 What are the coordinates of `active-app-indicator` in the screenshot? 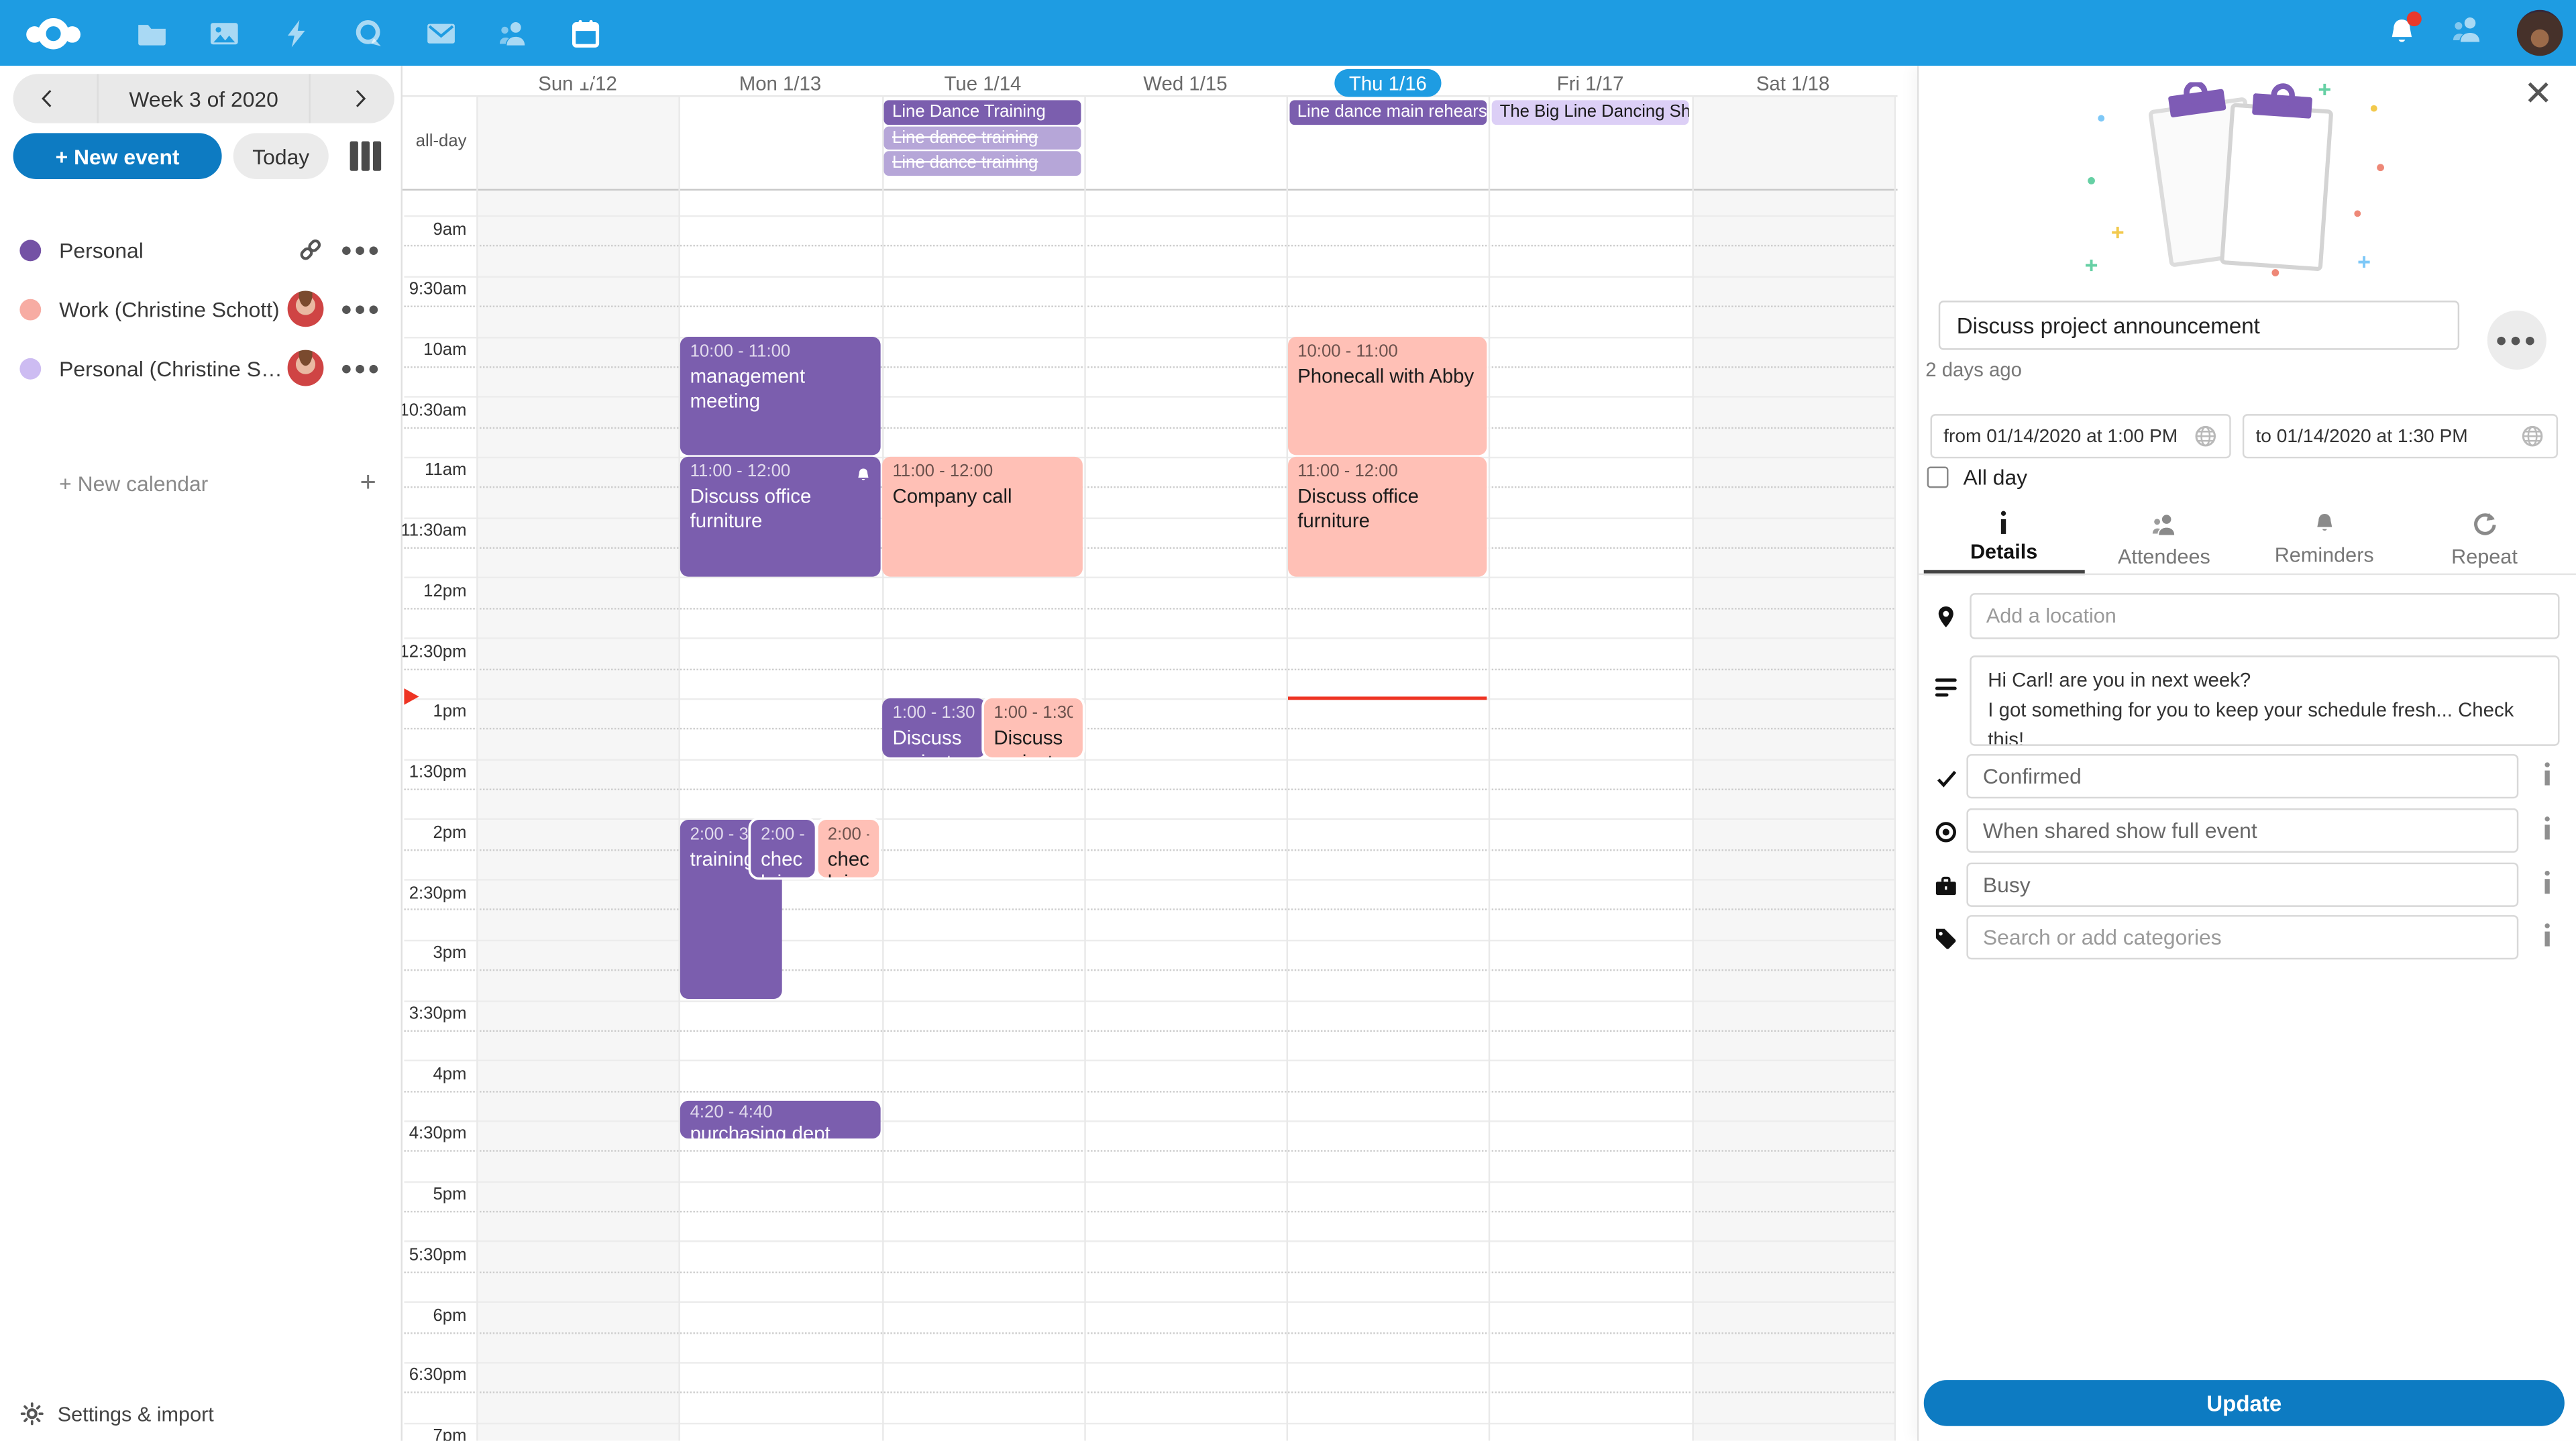 It's located at (584, 76).